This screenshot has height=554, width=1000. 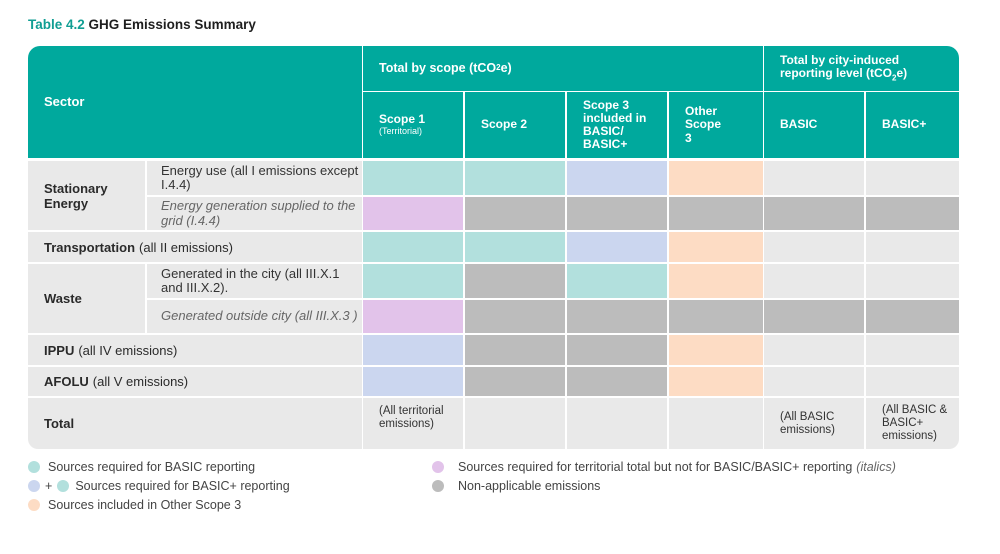 I want to click on cell-waste-in-scope1, so click(x=413, y=281).